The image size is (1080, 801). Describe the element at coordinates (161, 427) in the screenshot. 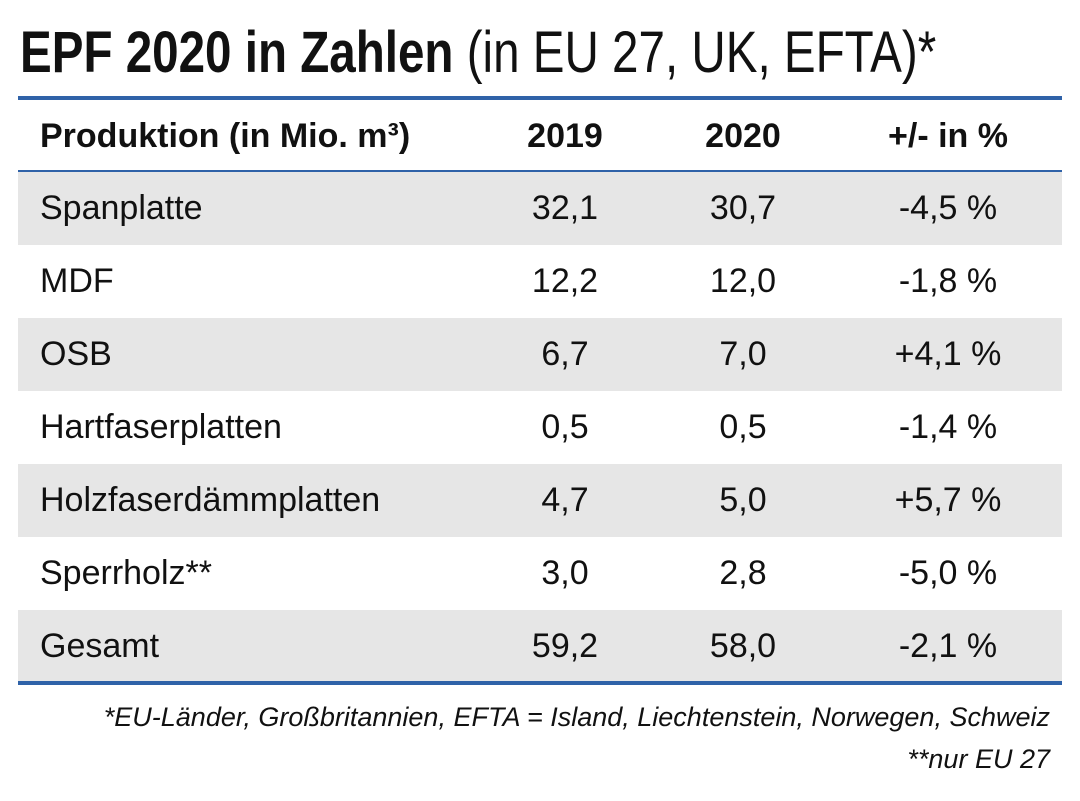

I see `cell-label: Hartfaserplatten` at that location.